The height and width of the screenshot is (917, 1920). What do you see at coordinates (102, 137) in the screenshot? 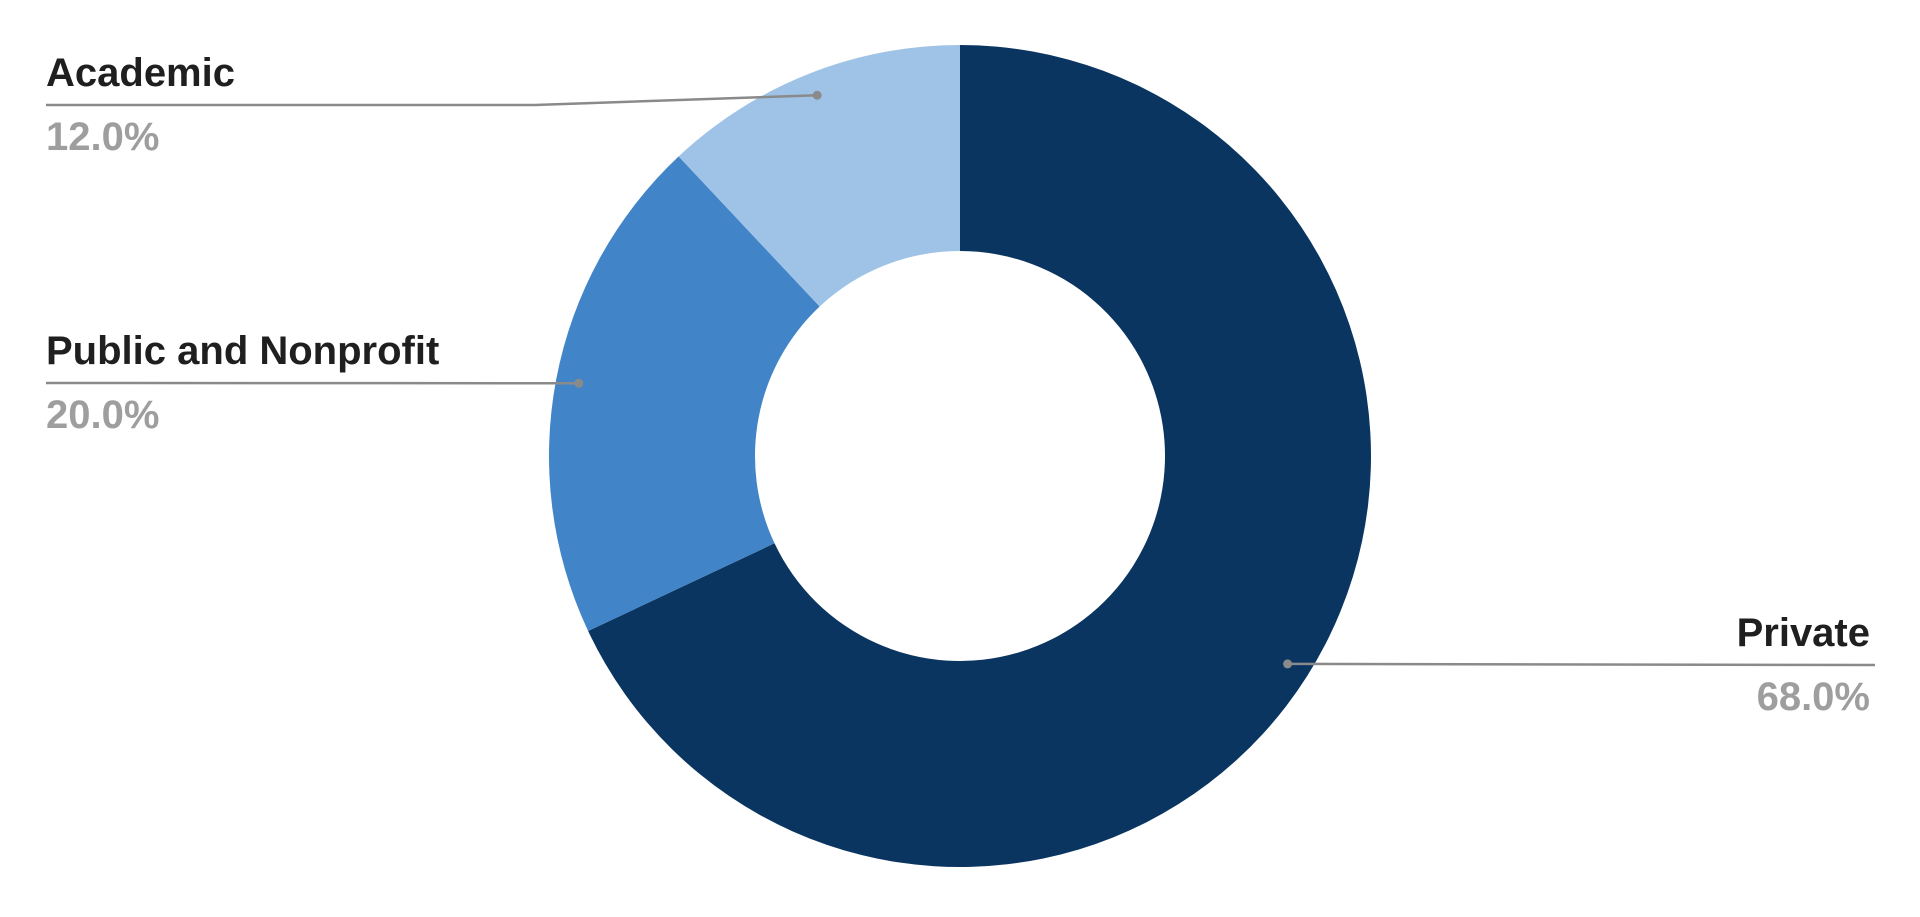
I see `value-label-academic: 12.0%` at bounding box center [102, 137].